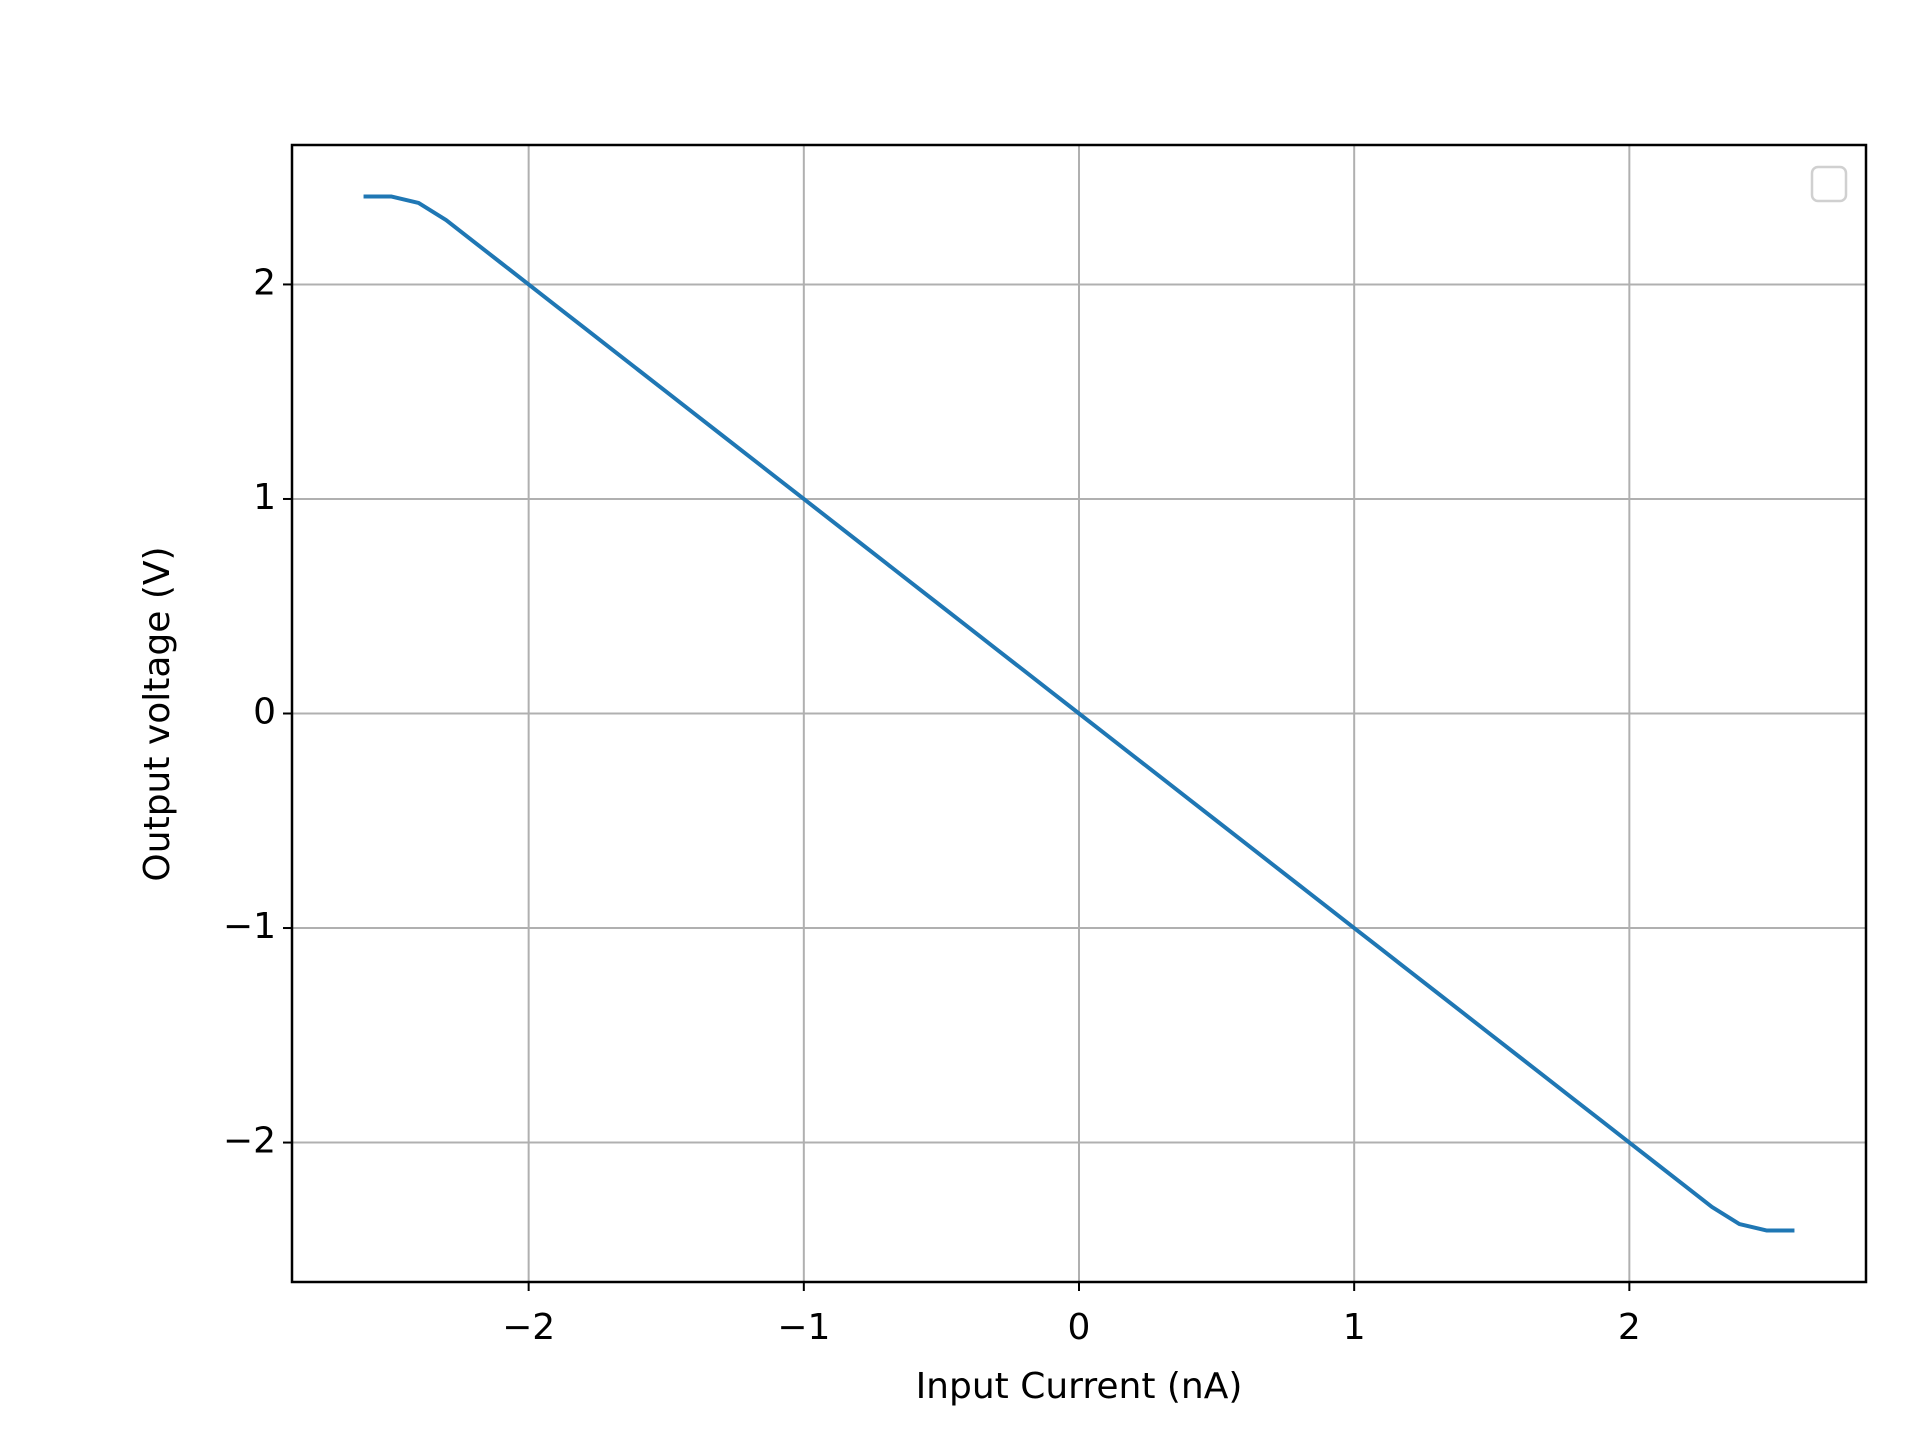 The width and height of the screenshot is (1920, 1440). What do you see at coordinates (249, 926) in the screenshot?
I see `y-tick-label: −1` at bounding box center [249, 926].